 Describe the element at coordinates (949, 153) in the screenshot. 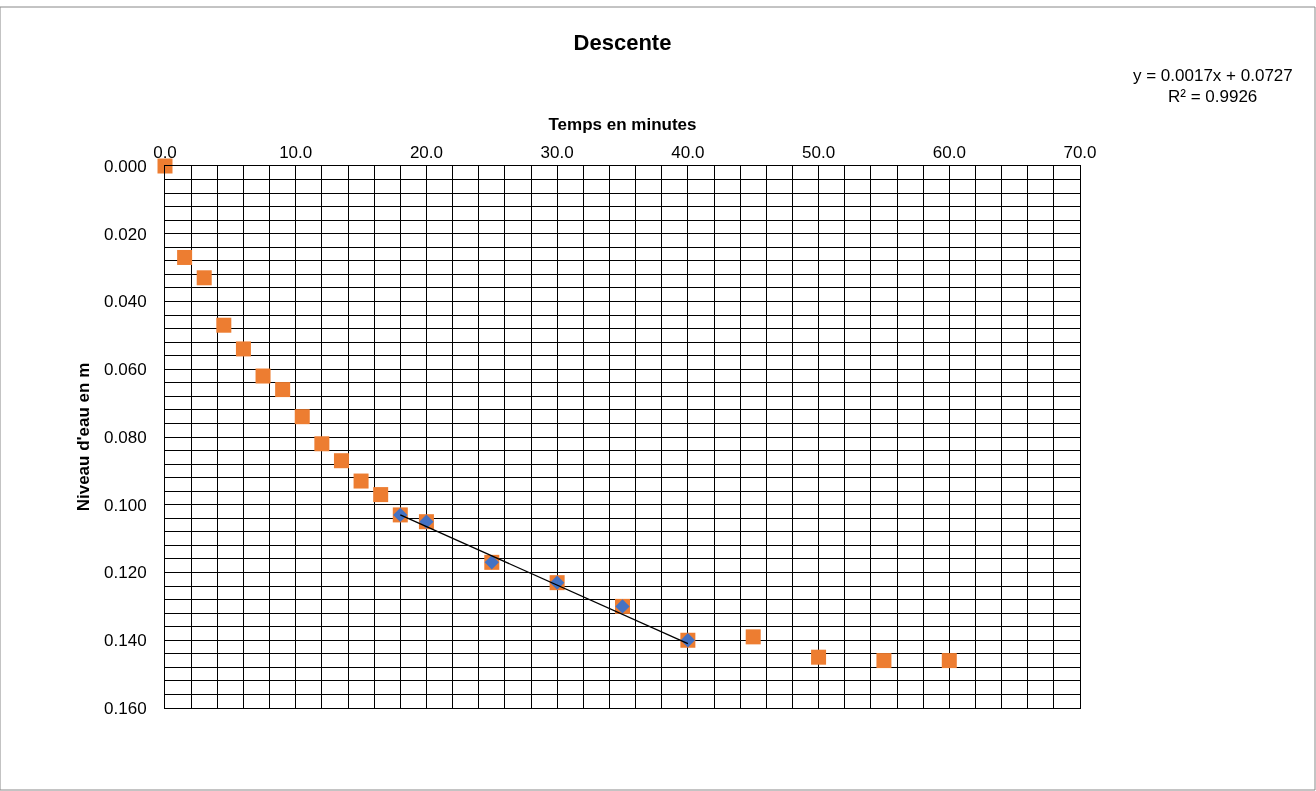

I see `x-tick-label: 60.0` at that location.